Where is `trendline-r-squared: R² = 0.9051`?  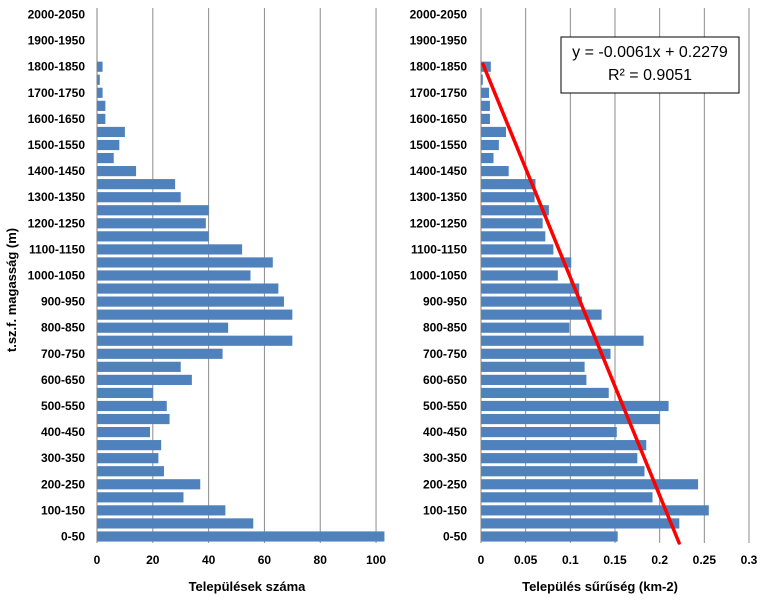 trendline-r-squared: R² = 0.9051 is located at coordinates (650, 75).